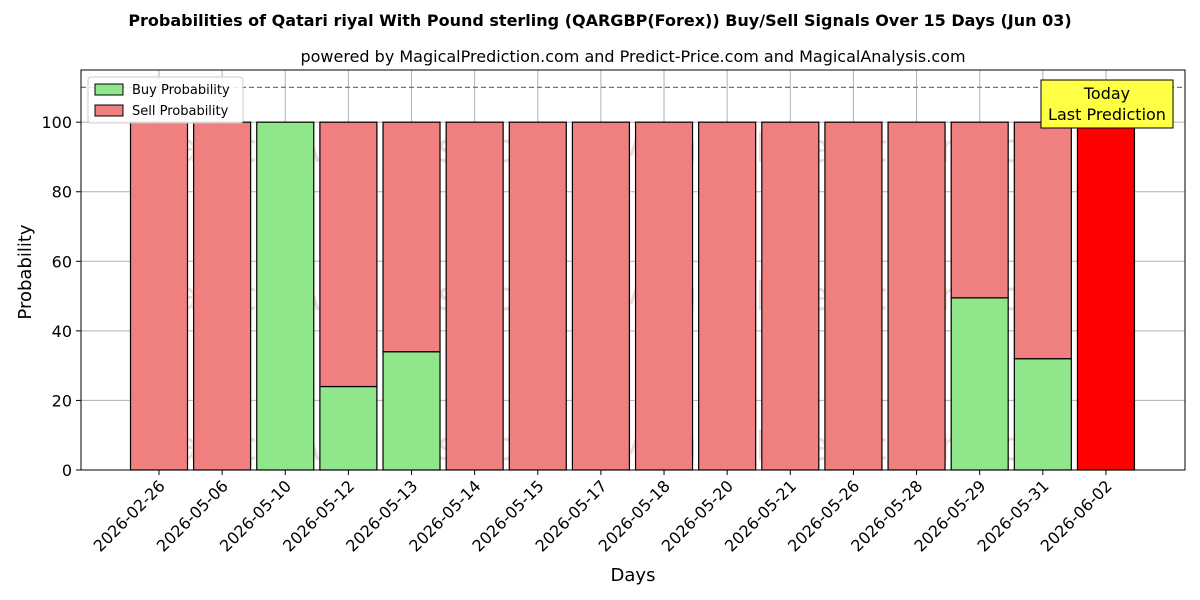 The image size is (1200, 600). What do you see at coordinates (62, 400) in the screenshot?
I see `y-tick-label: 20` at bounding box center [62, 400].